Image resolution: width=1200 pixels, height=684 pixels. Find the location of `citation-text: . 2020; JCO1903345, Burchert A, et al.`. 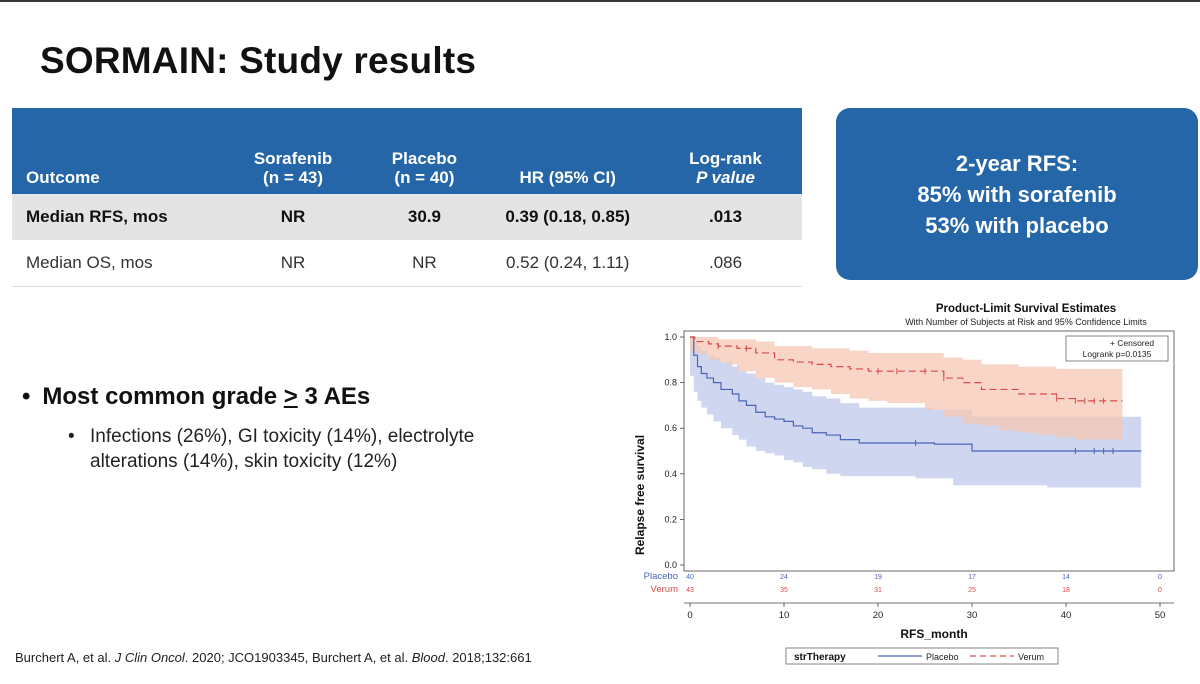

citation-text: . 2020; JCO1903345, Burchert A, et al. is located at coordinates (298, 657).